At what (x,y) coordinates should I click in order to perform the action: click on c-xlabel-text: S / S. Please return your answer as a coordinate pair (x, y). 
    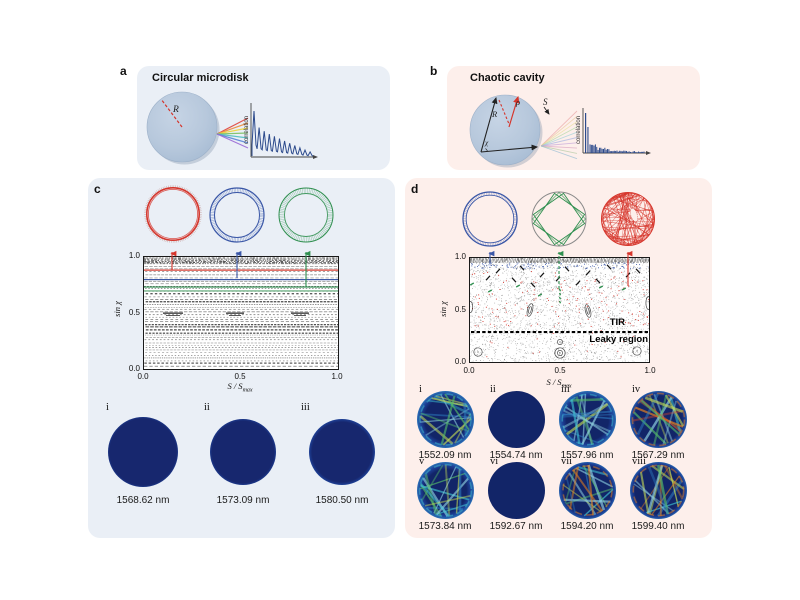
    Looking at the image, I should click on (235, 386).